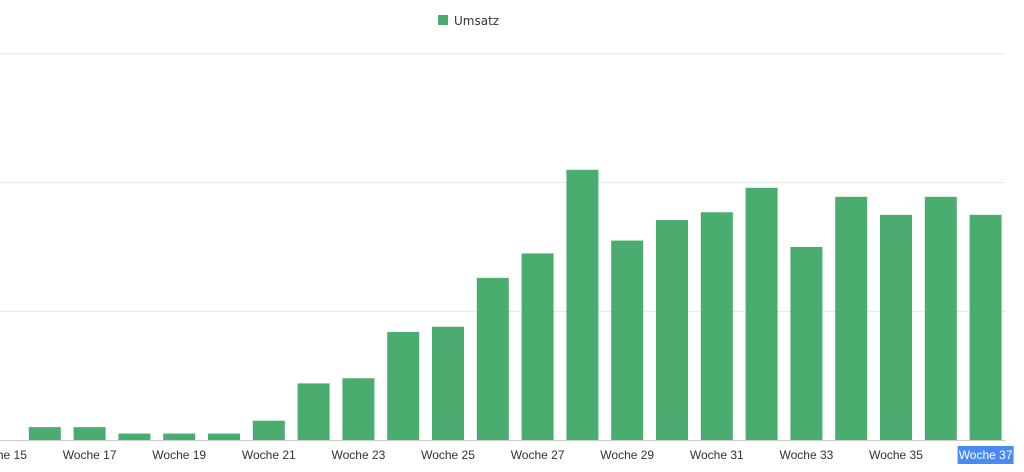  I want to click on tick-label-woche-15: Woche 15, so click(13, 455).